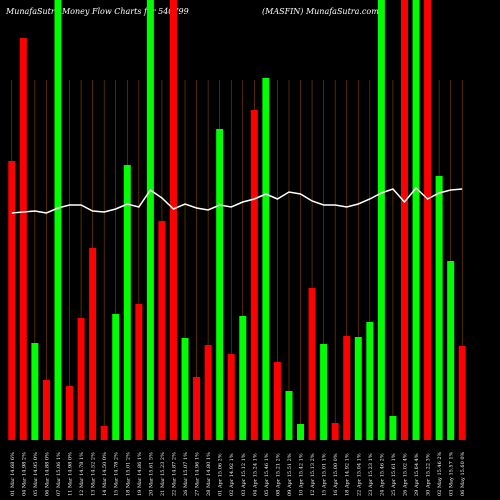  Describe the element at coordinates (36, 474) in the screenshot. I see `x-tick-label: 05 Mar 14.95 0%` at that location.